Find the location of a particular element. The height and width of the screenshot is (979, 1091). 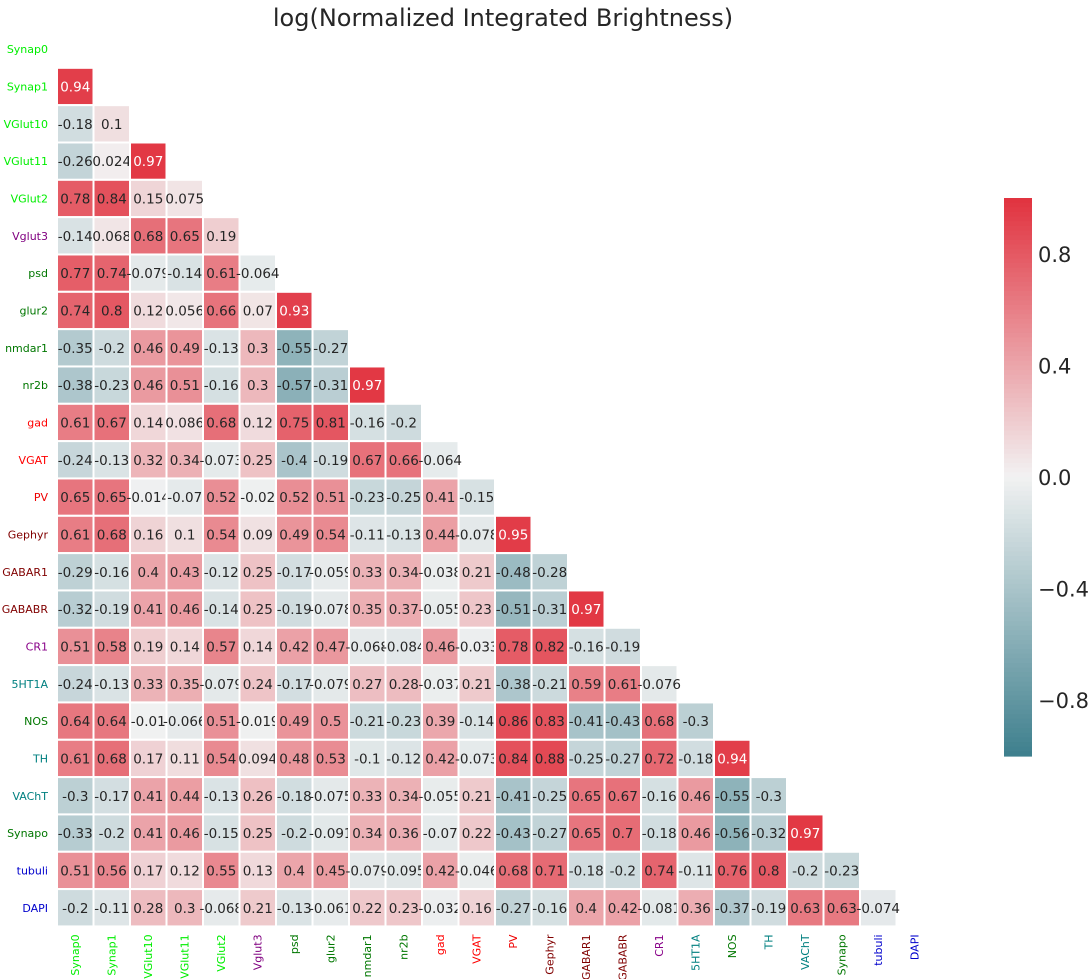

cell-value-label: 0.43 is located at coordinates (185, 573).